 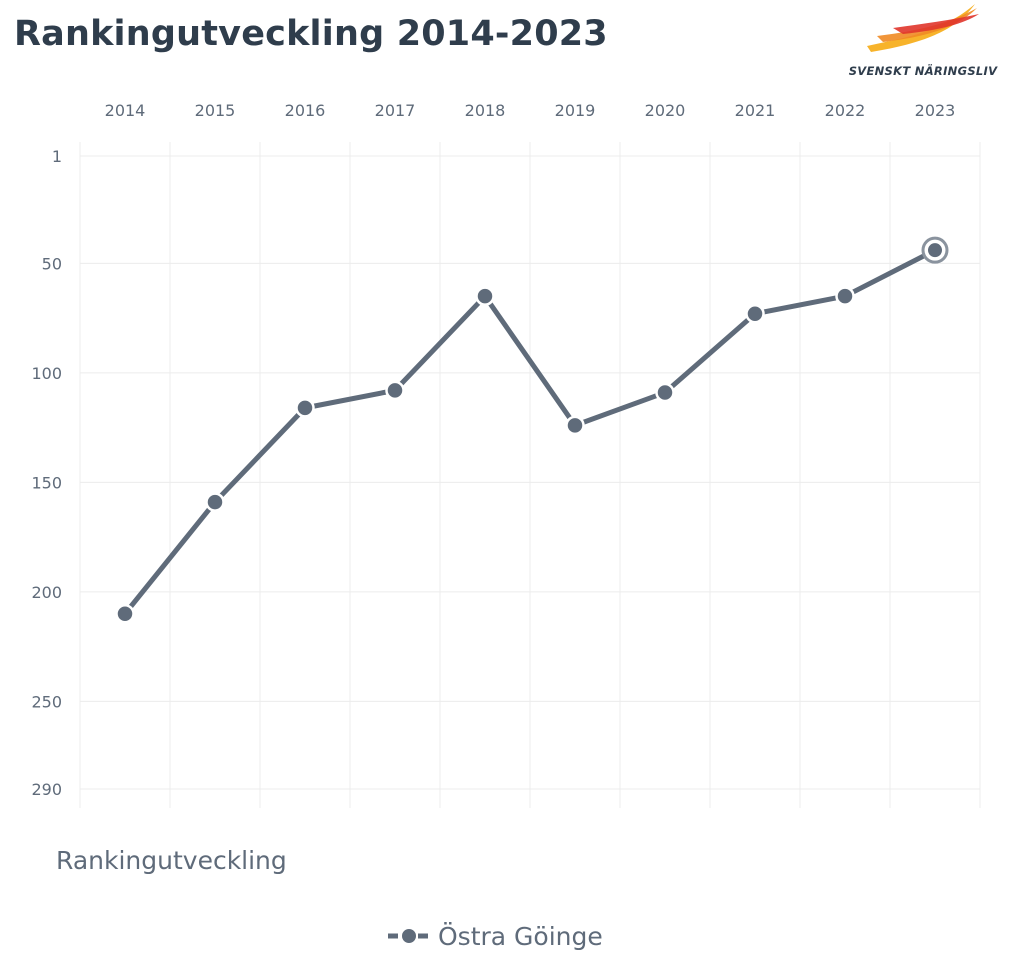 What do you see at coordinates (575, 110) in the screenshot?
I see `x-tick-label: 2019` at bounding box center [575, 110].